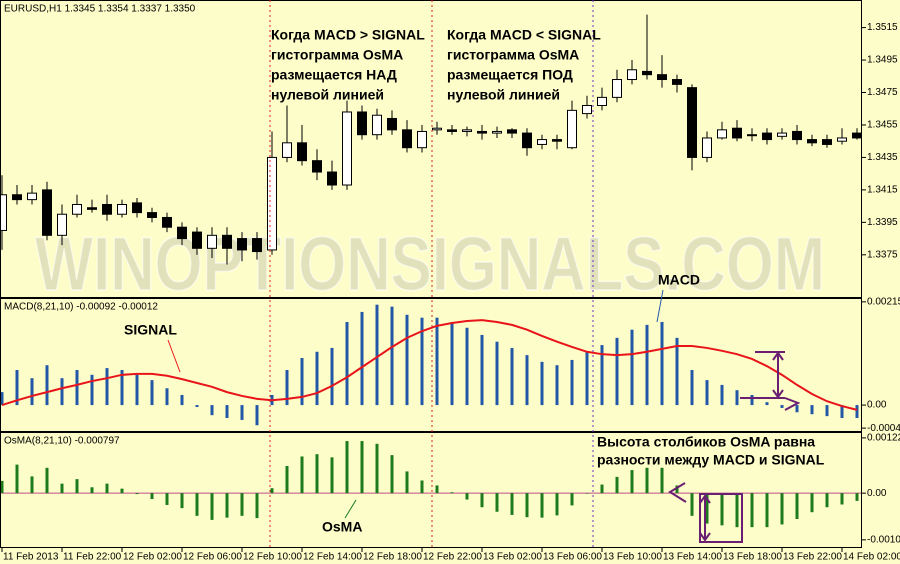  What do you see at coordinates (92, 557) in the screenshot?
I see `x-tick-label: 11 Feb 22:00` at bounding box center [92, 557].